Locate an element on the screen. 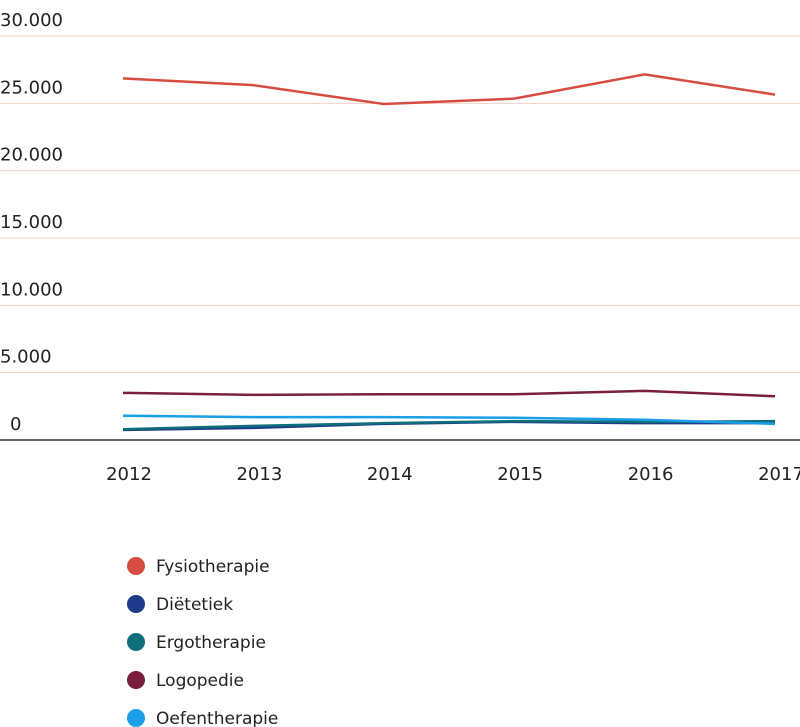 This screenshot has height=727, width=800. legend-label: Oefentherapie is located at coordinates (217, 718).